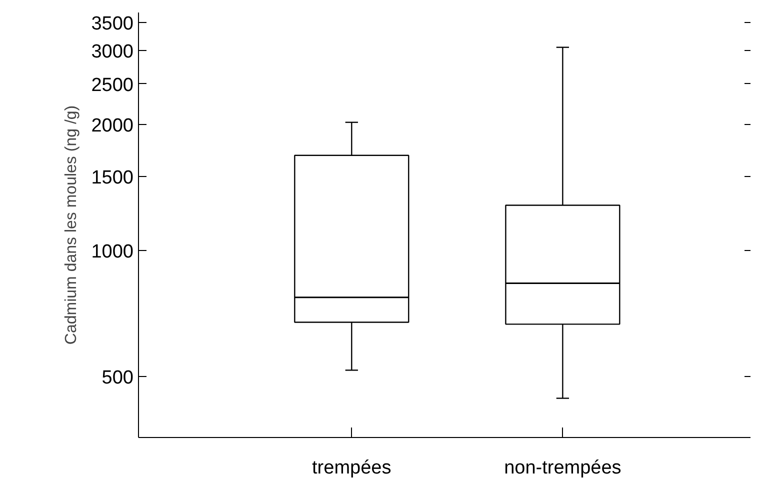 The width and height of the screenshot is (763, 492). What do you see at coordinates (112, 178) in the screenshot?
I see `y-tick-label: 1500` at bounding box center [112, 178].